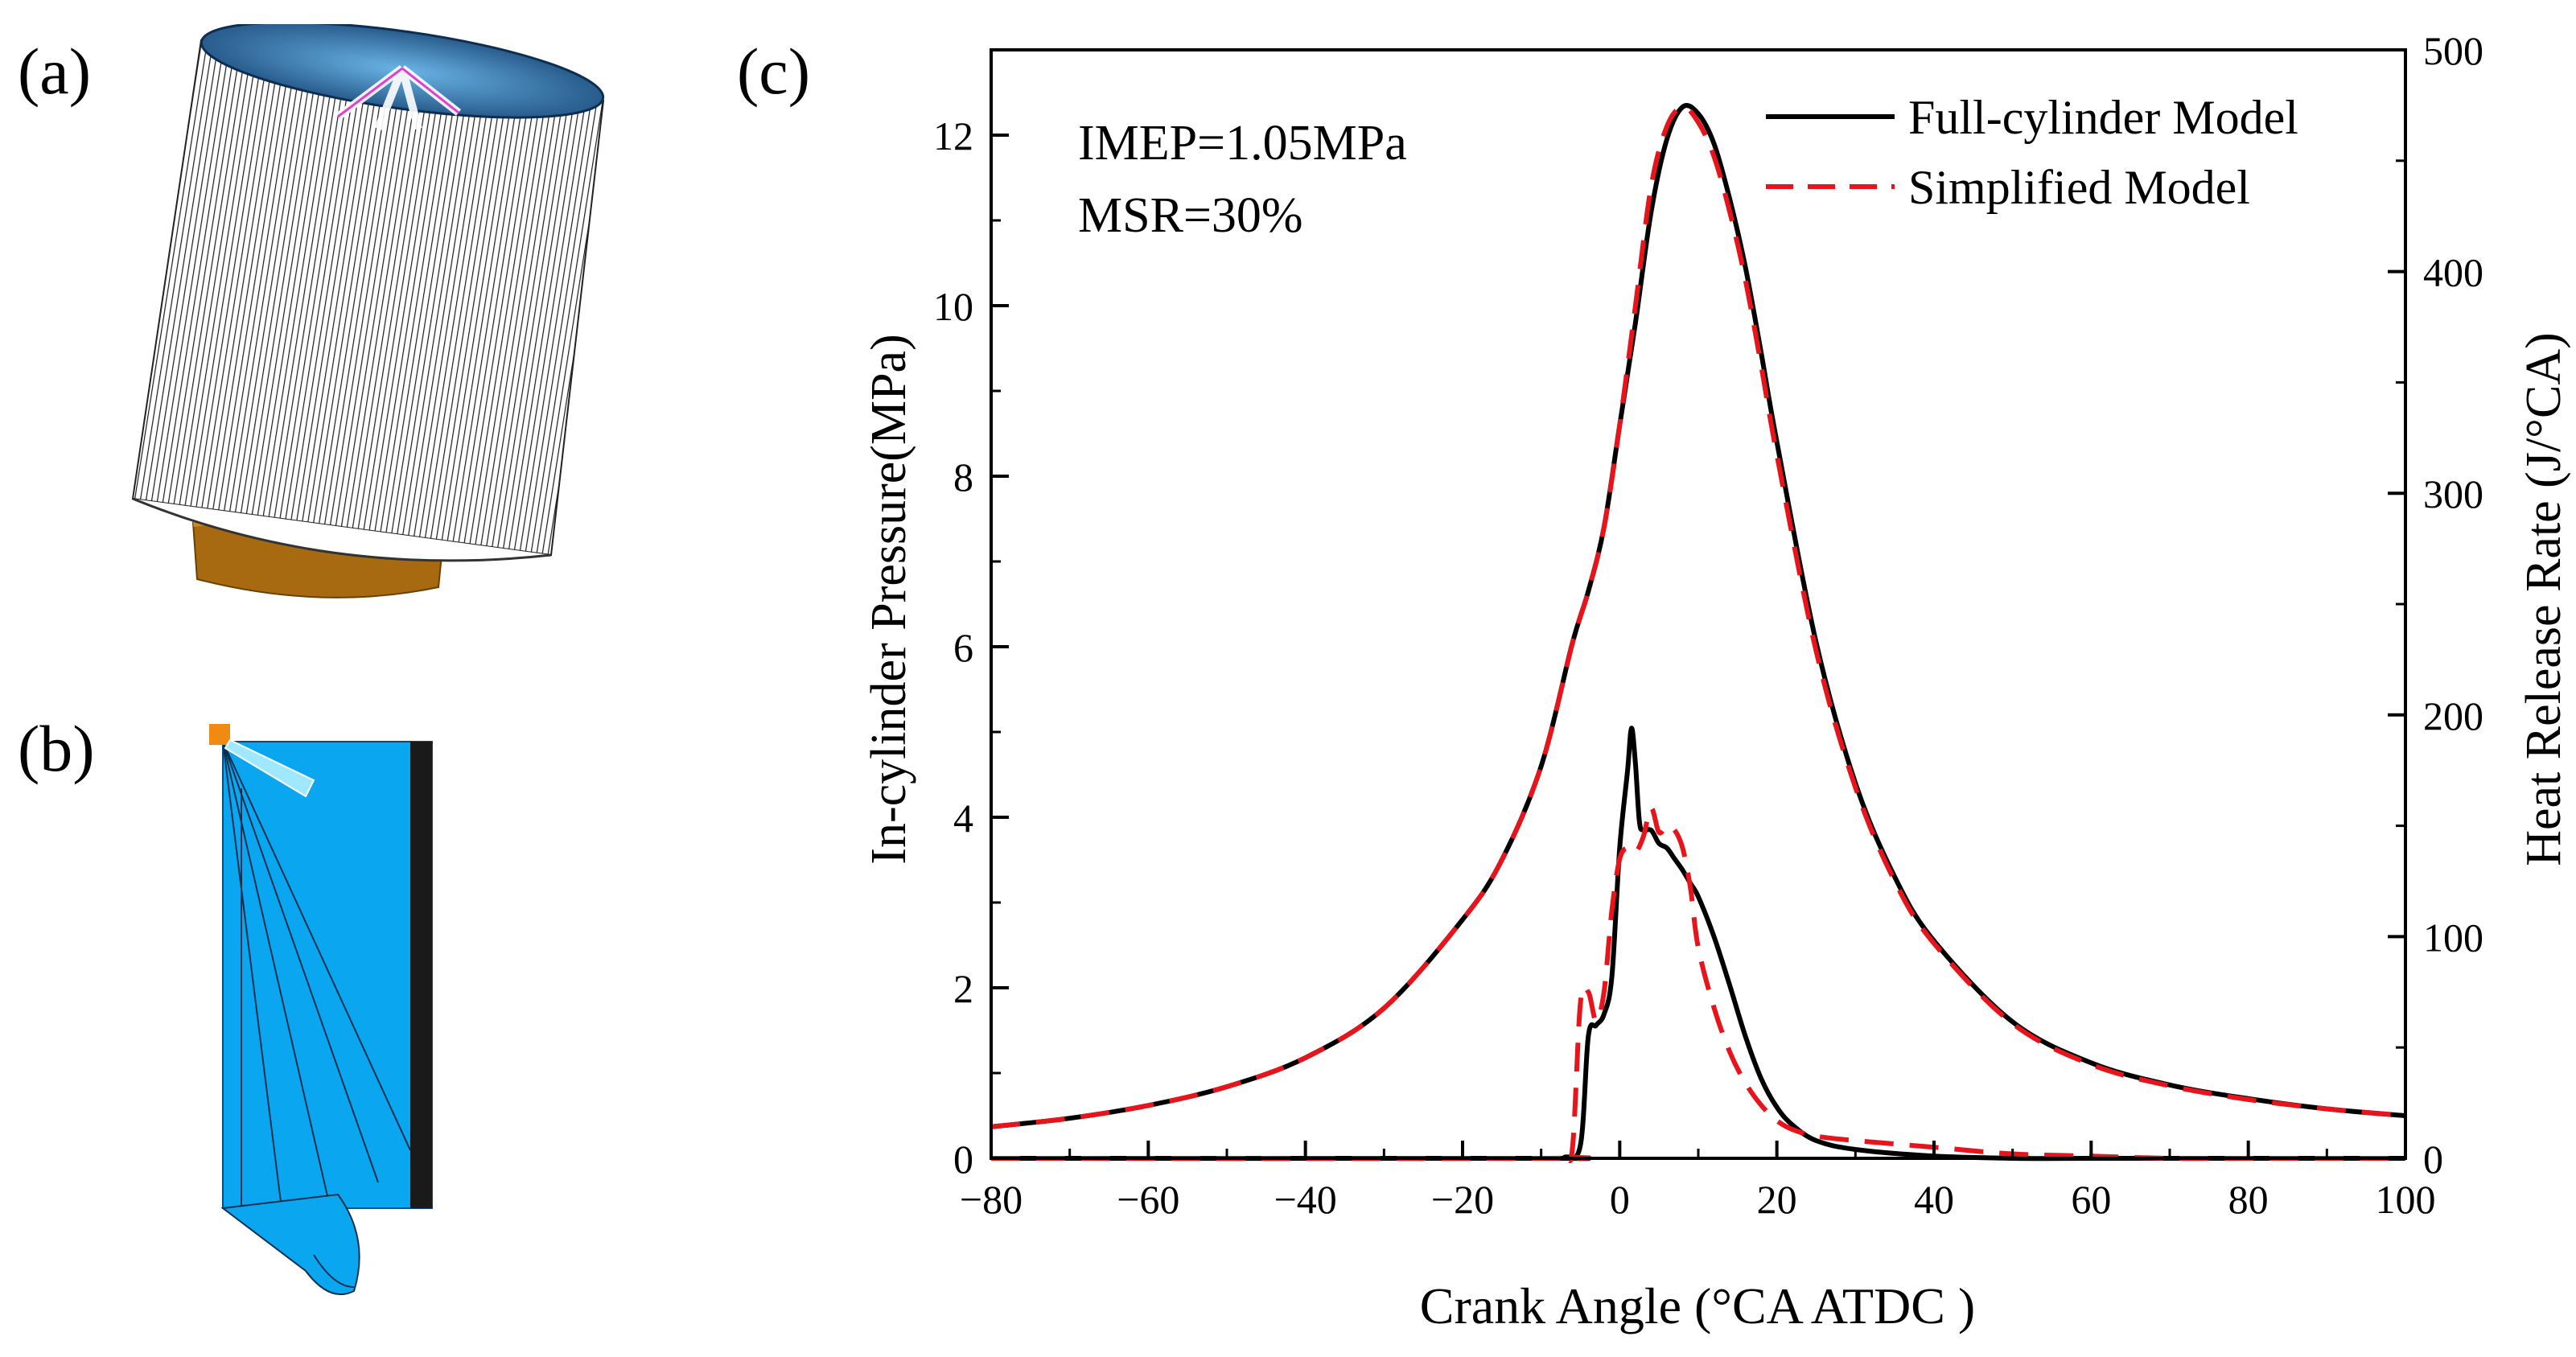  What do you see at coordinates (56, 748) in the screenshot?
I see `panel-label-b: (b)` at bounding box center [56, 748].